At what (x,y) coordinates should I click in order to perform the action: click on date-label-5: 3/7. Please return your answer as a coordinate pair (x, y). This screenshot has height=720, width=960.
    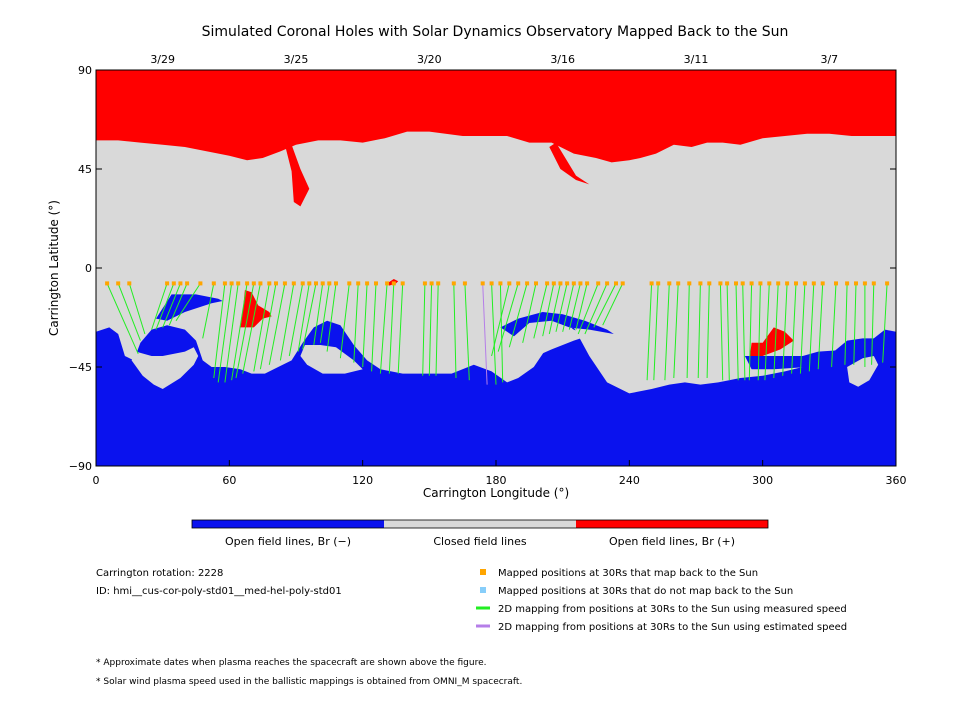
    Looking at the image, I should click on (829, 59).